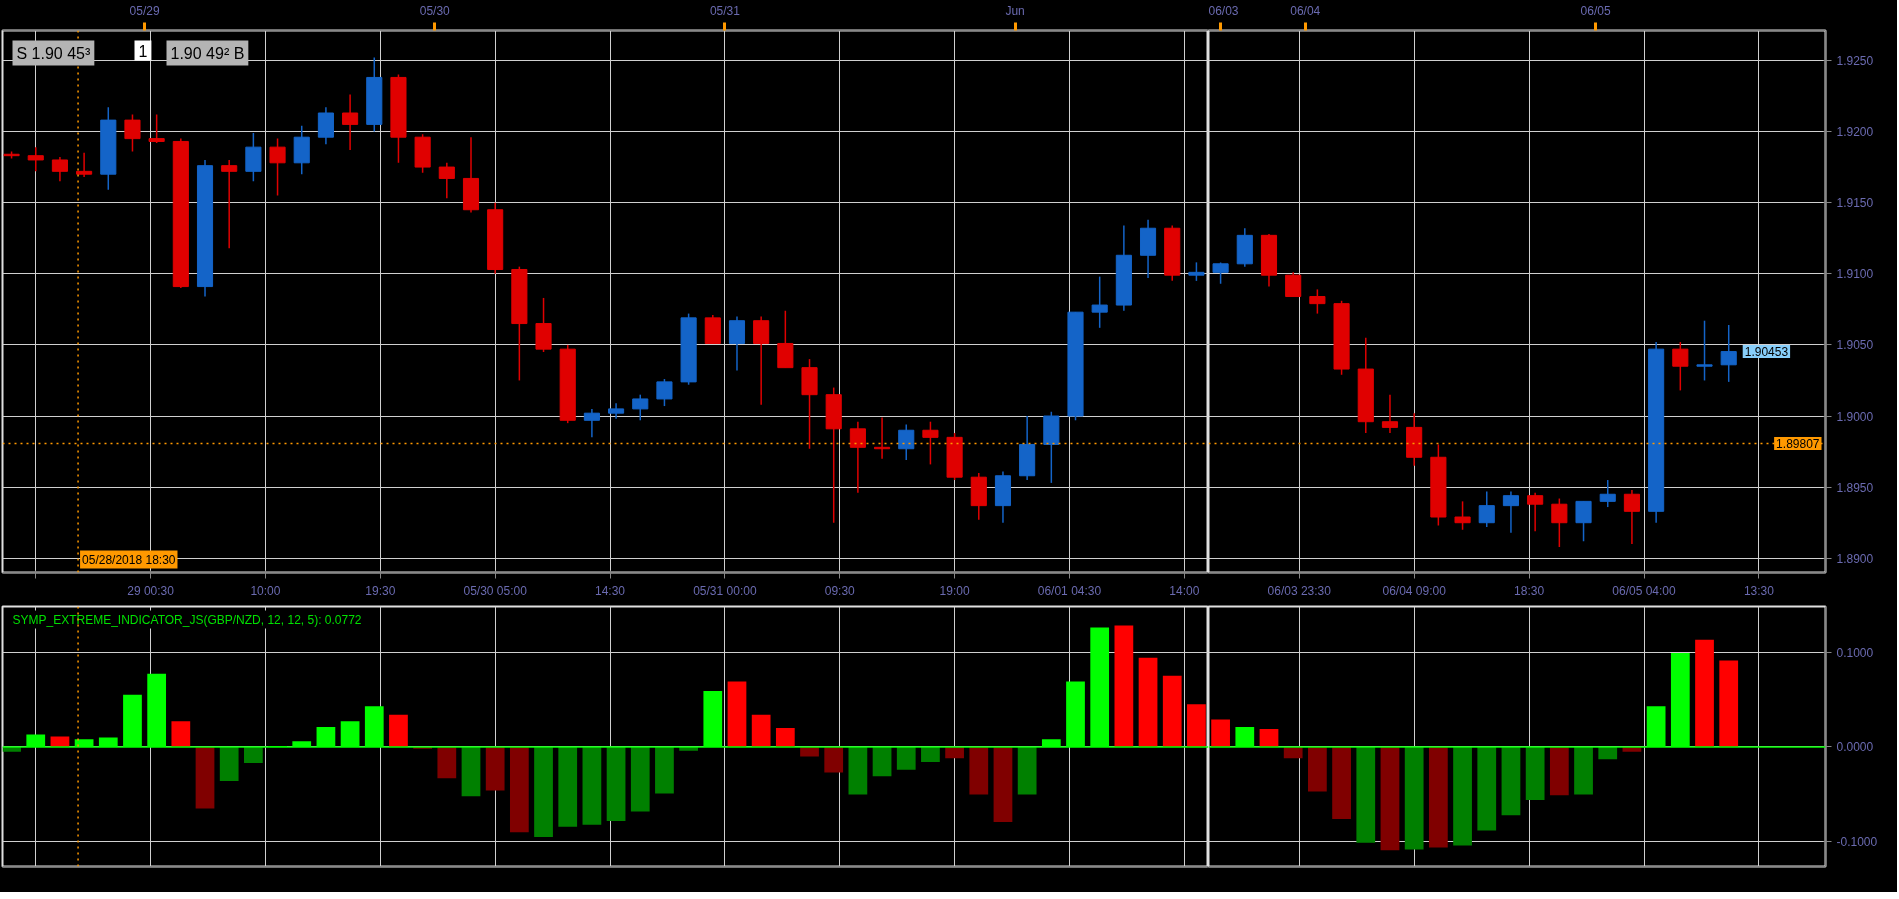 The width and height of the screenshot is (1899, 899). What do you see at coordinates (1798, 443) in the screenshot?
I see `ref-line-label: 1.89807` at bounding box center [1798, 443].